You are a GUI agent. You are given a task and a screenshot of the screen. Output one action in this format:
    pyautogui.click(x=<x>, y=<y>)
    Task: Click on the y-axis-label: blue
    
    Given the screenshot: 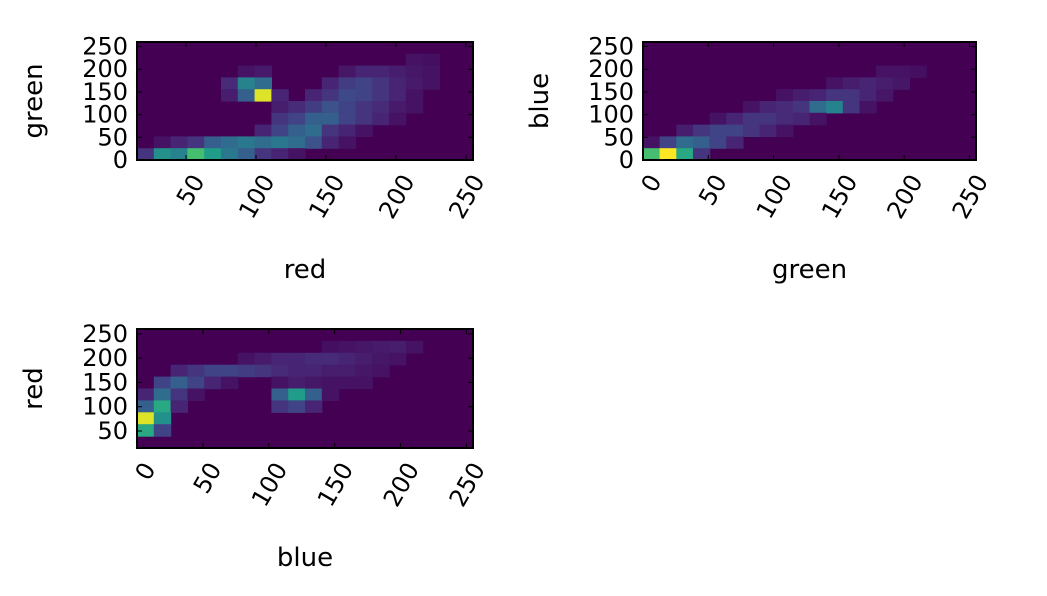 What is the action you would take?
    pyautogui.click(x=540, y=101)
    